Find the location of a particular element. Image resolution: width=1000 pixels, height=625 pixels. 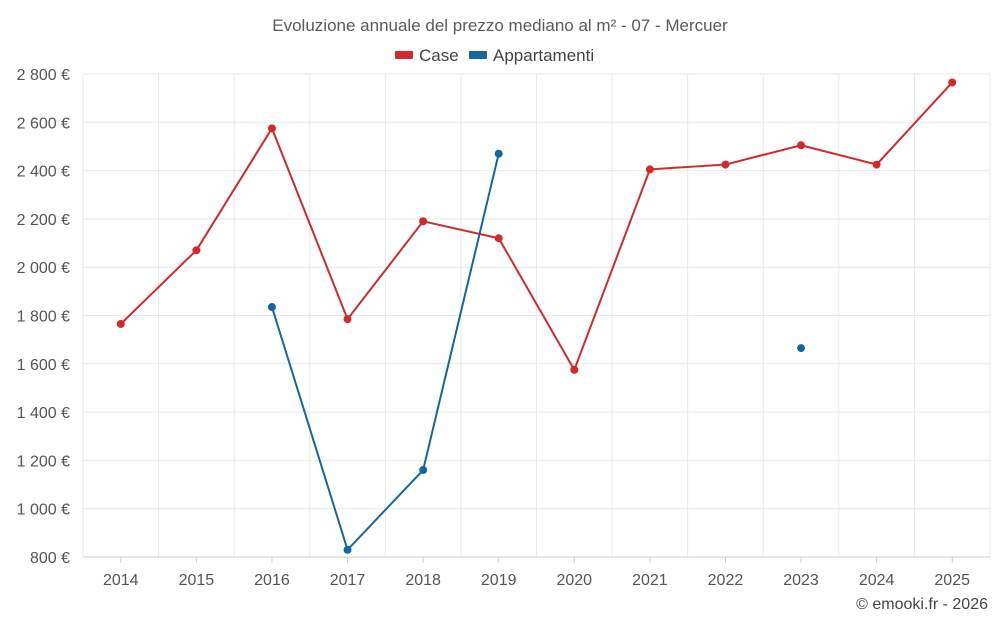

x-tick-label: 2015 is located at coordinates (197, 580).